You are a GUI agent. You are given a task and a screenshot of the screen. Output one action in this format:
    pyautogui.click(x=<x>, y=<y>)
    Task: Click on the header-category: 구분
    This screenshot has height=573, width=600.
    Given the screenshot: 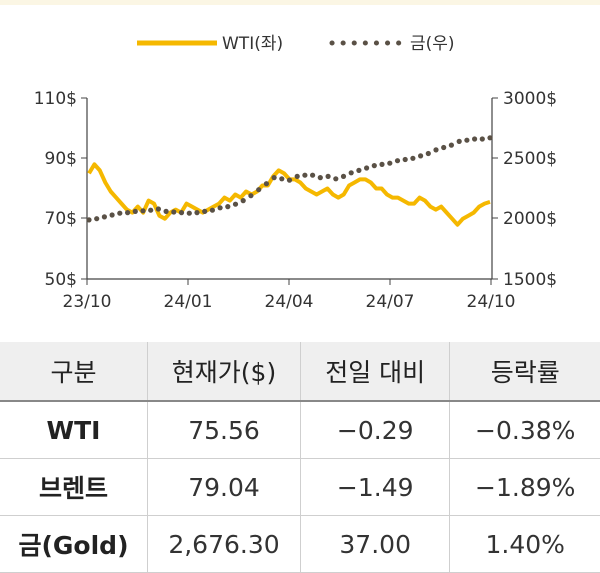 What is the action you would take?
    pyautogui.click(x=74, y=371)
    